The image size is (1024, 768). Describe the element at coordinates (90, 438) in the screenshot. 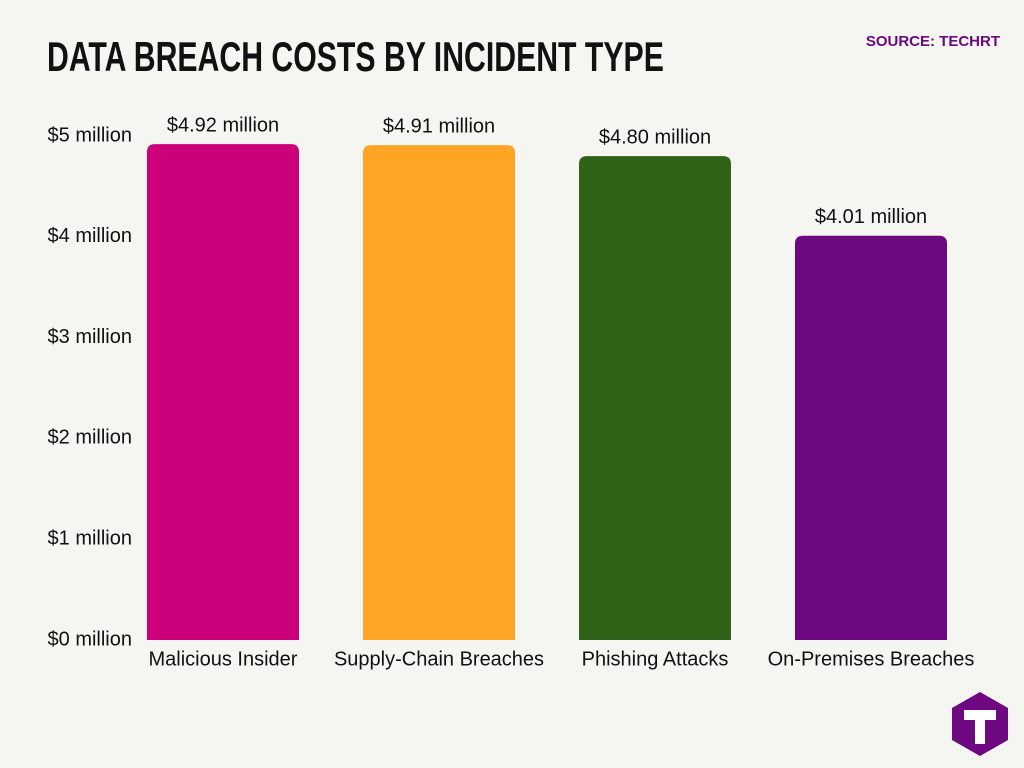

I see `y-tick-label: $2 million` at that location.